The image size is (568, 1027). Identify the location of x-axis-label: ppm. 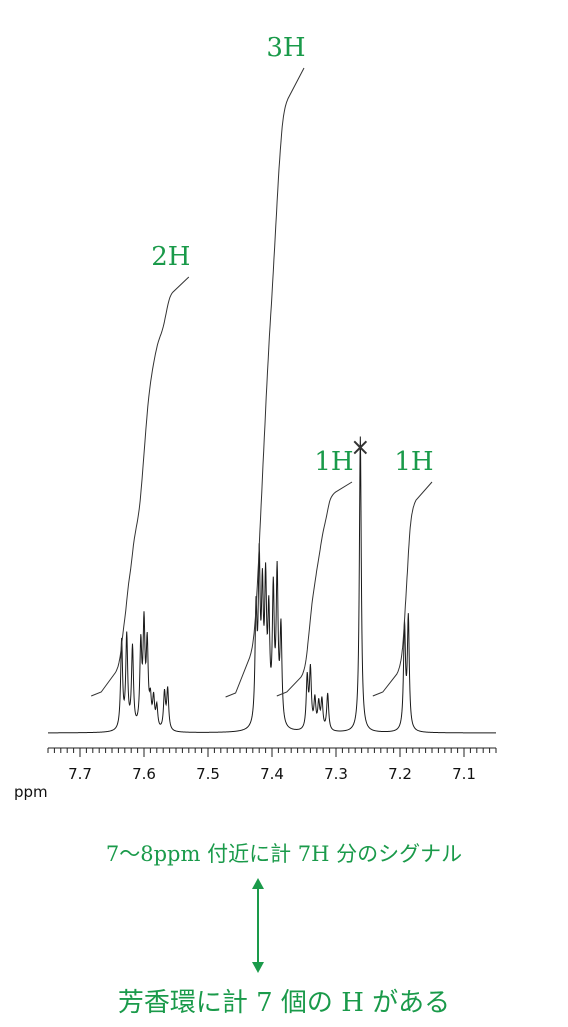
(31, 792).